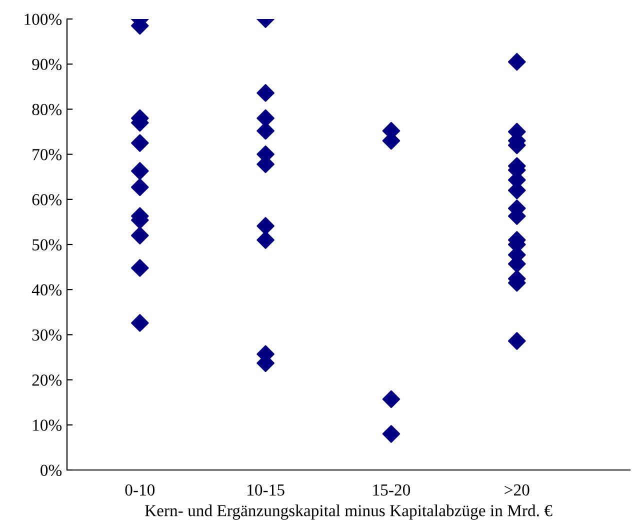  What do you see at coordinates (266, 490) in the screenshot?
I see `x-tick-label: 10-15` at bounding box center [266, 490].